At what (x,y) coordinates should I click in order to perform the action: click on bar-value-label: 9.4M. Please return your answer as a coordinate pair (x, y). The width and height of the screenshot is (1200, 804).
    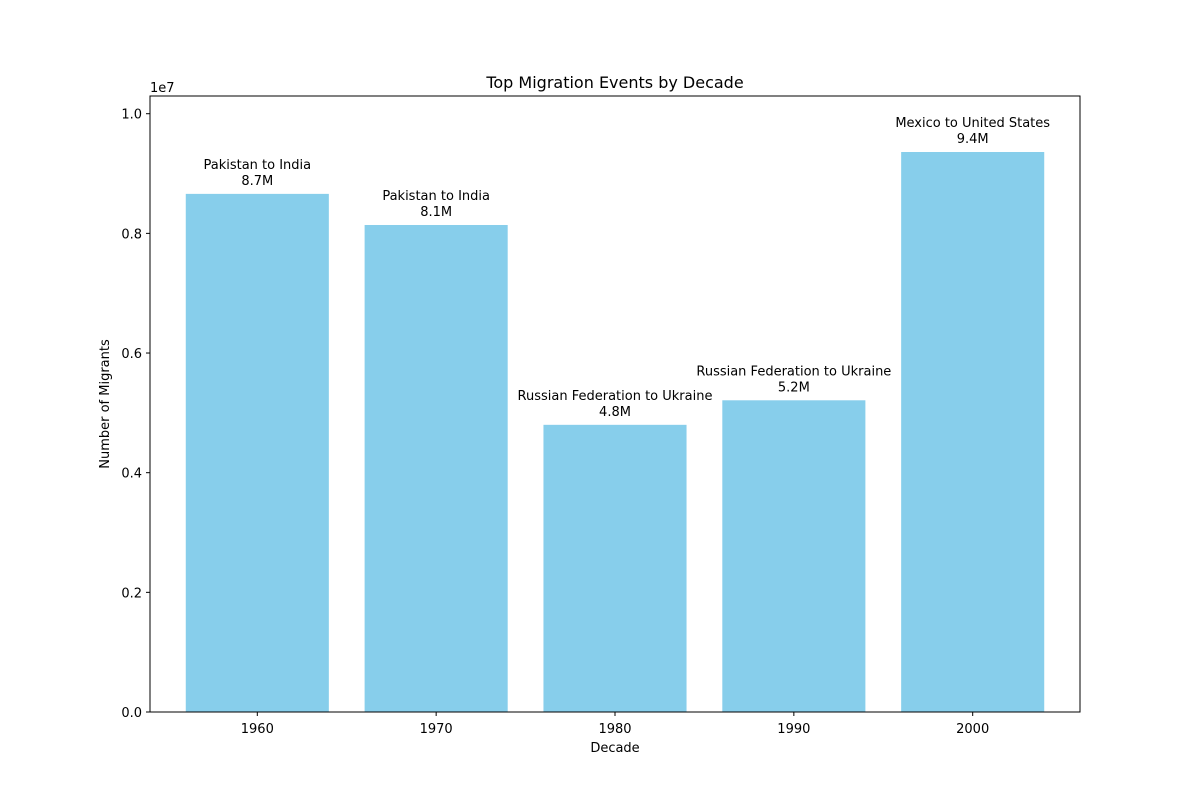
    Looking at the image, I should click on (973, 139).